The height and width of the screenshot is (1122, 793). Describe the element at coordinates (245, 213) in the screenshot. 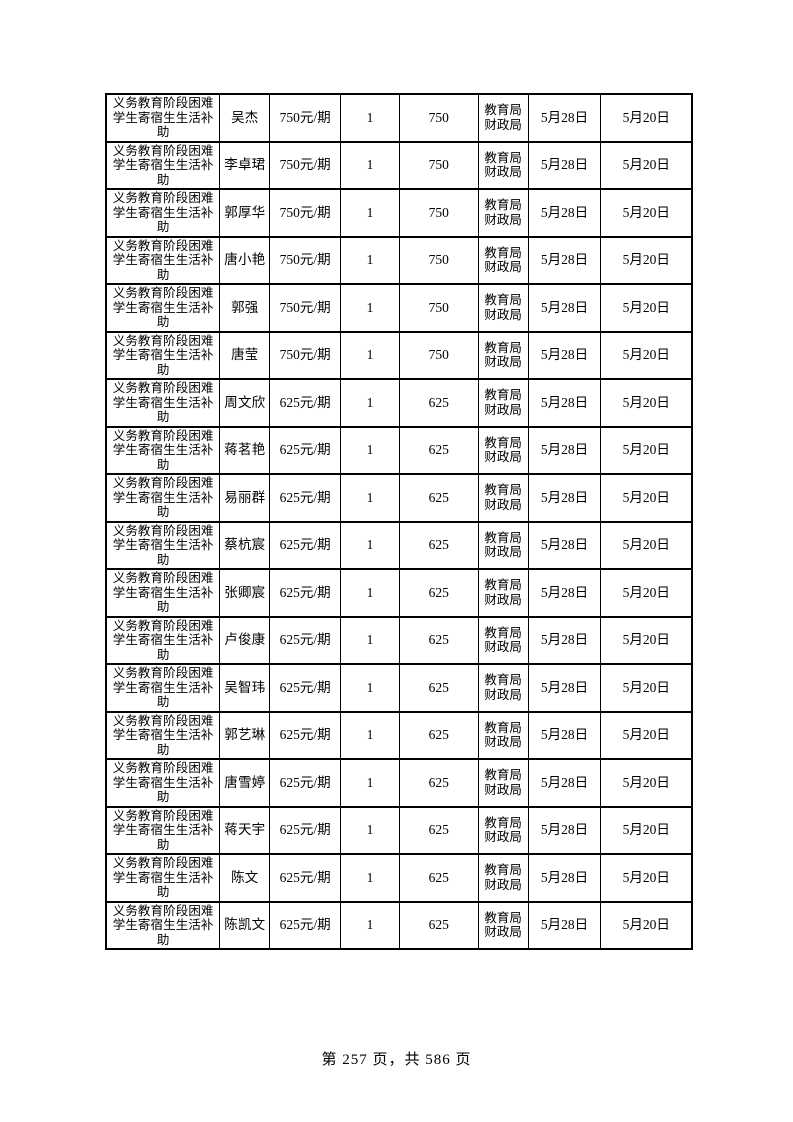

I see `cell-name: 郭厚华` at that location.